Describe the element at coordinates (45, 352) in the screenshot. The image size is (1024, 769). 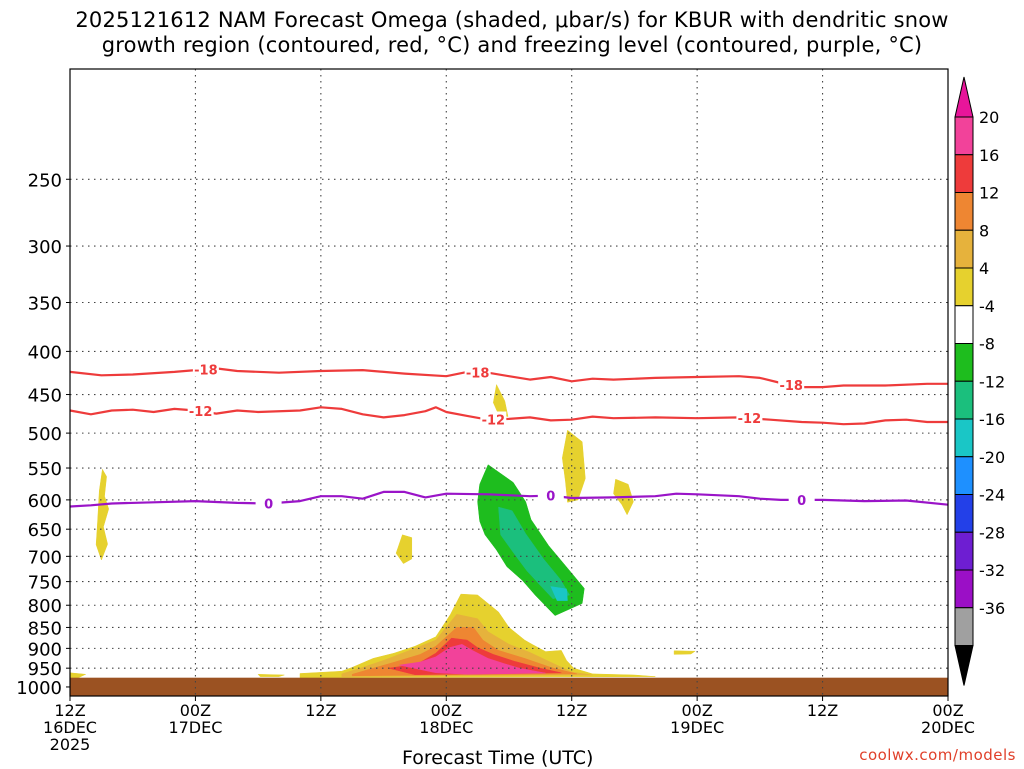
I see `y-tick-label-400: 400` at that location.